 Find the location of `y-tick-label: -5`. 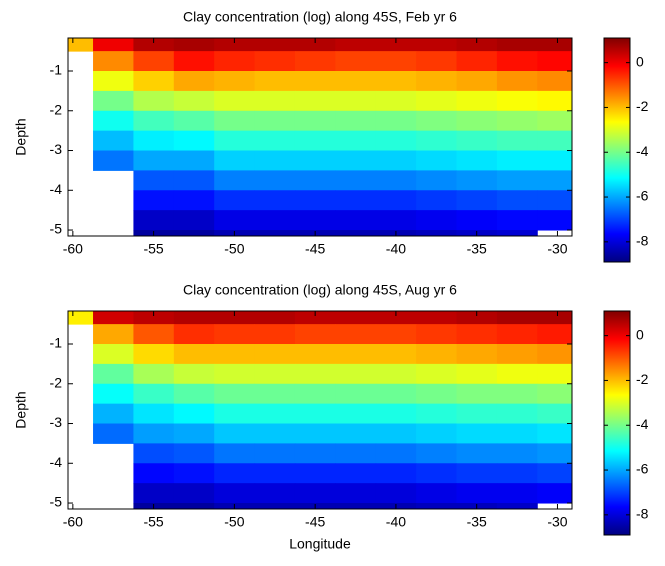

y-tick-label: -5 is located at coordinates (56, 502).